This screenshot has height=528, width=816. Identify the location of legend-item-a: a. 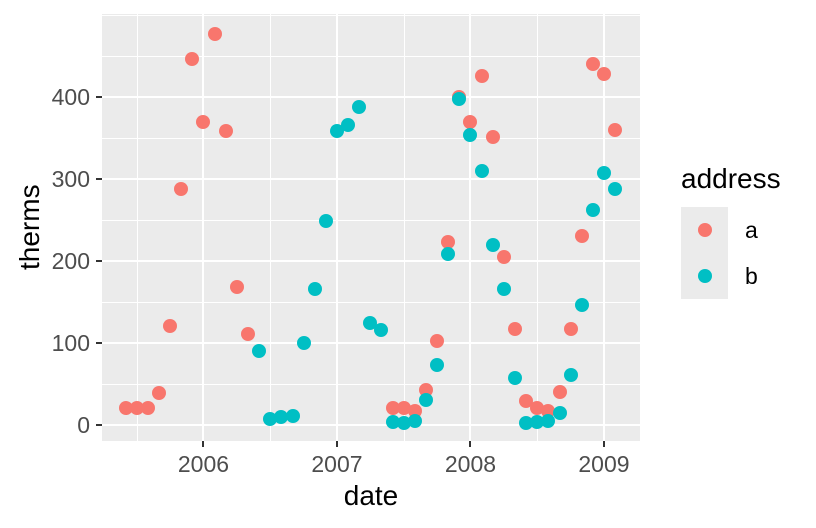
(731, 230).